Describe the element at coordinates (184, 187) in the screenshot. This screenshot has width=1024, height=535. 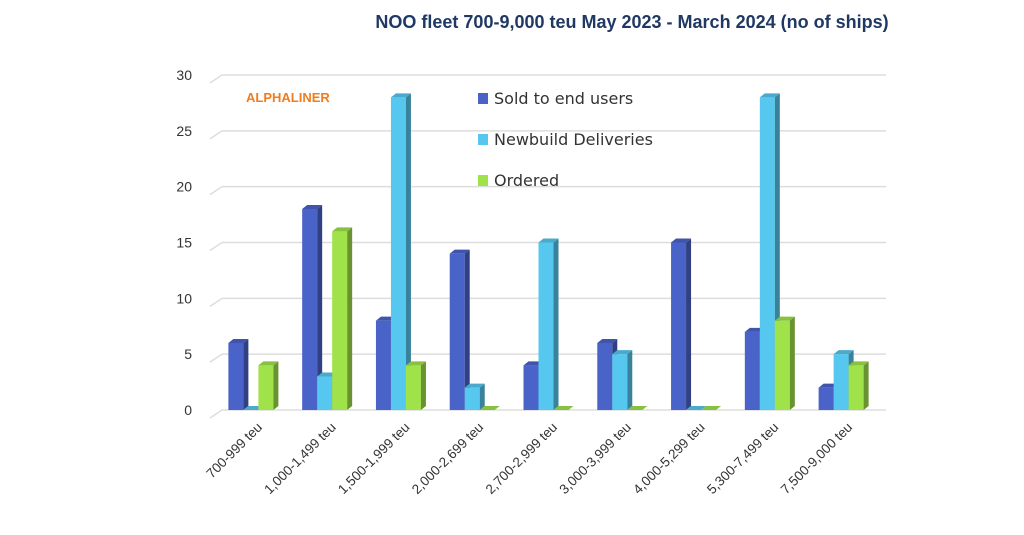
I see `y-tick-label: 20` at that location.